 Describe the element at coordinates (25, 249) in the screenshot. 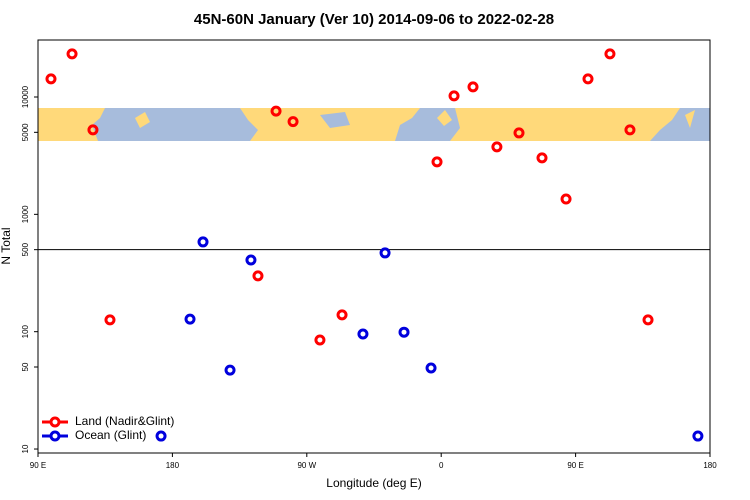

I see `y-tick-label: 500` at that location.